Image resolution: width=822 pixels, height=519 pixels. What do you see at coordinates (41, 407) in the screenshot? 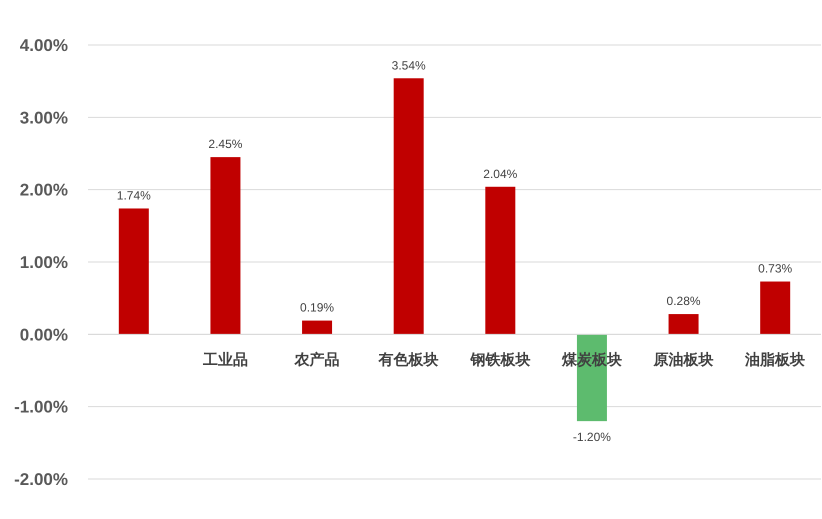
I see `y-tick-label: -1.00%` at bounding box center [41, 407].